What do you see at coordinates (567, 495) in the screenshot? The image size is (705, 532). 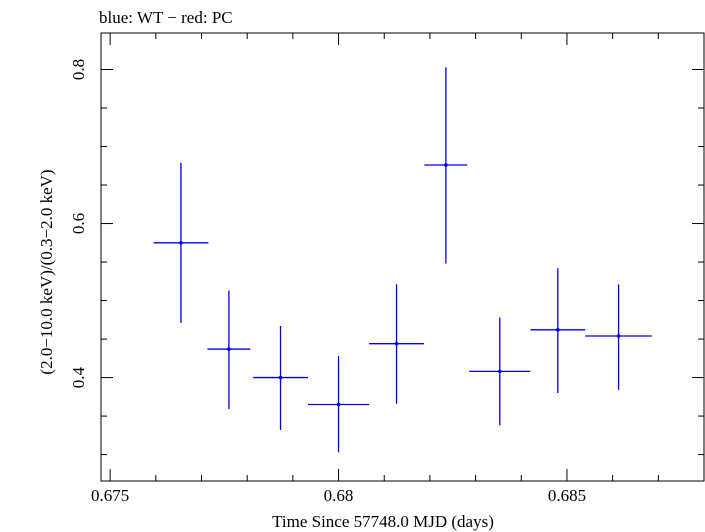 I see `x-tick-label: 0.685` at bounding box center [567, 495].